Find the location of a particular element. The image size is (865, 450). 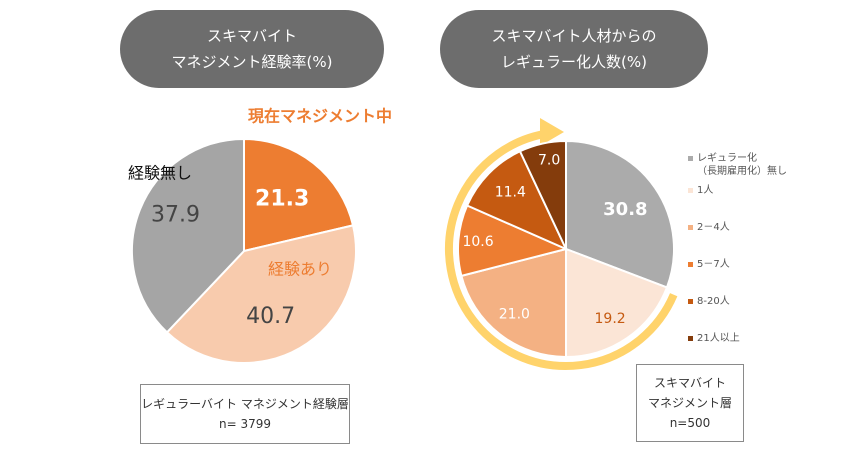

right-pie-value-label-3: 10.6 is located at coordinates (477, 242).